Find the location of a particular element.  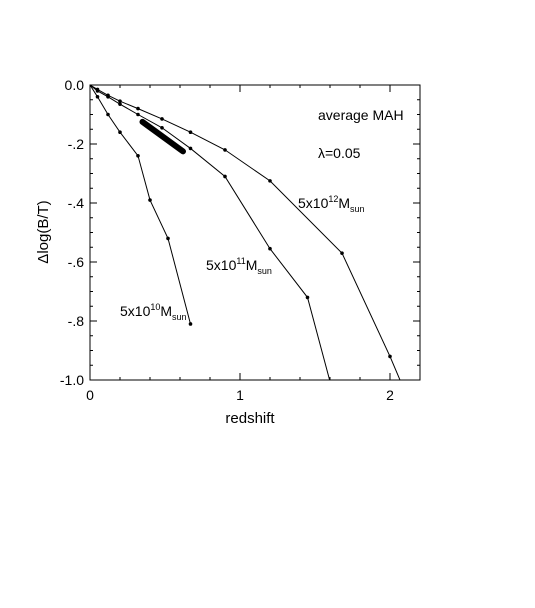

series-label-12: 5x1012Msun is located at coordinates (331, 204).